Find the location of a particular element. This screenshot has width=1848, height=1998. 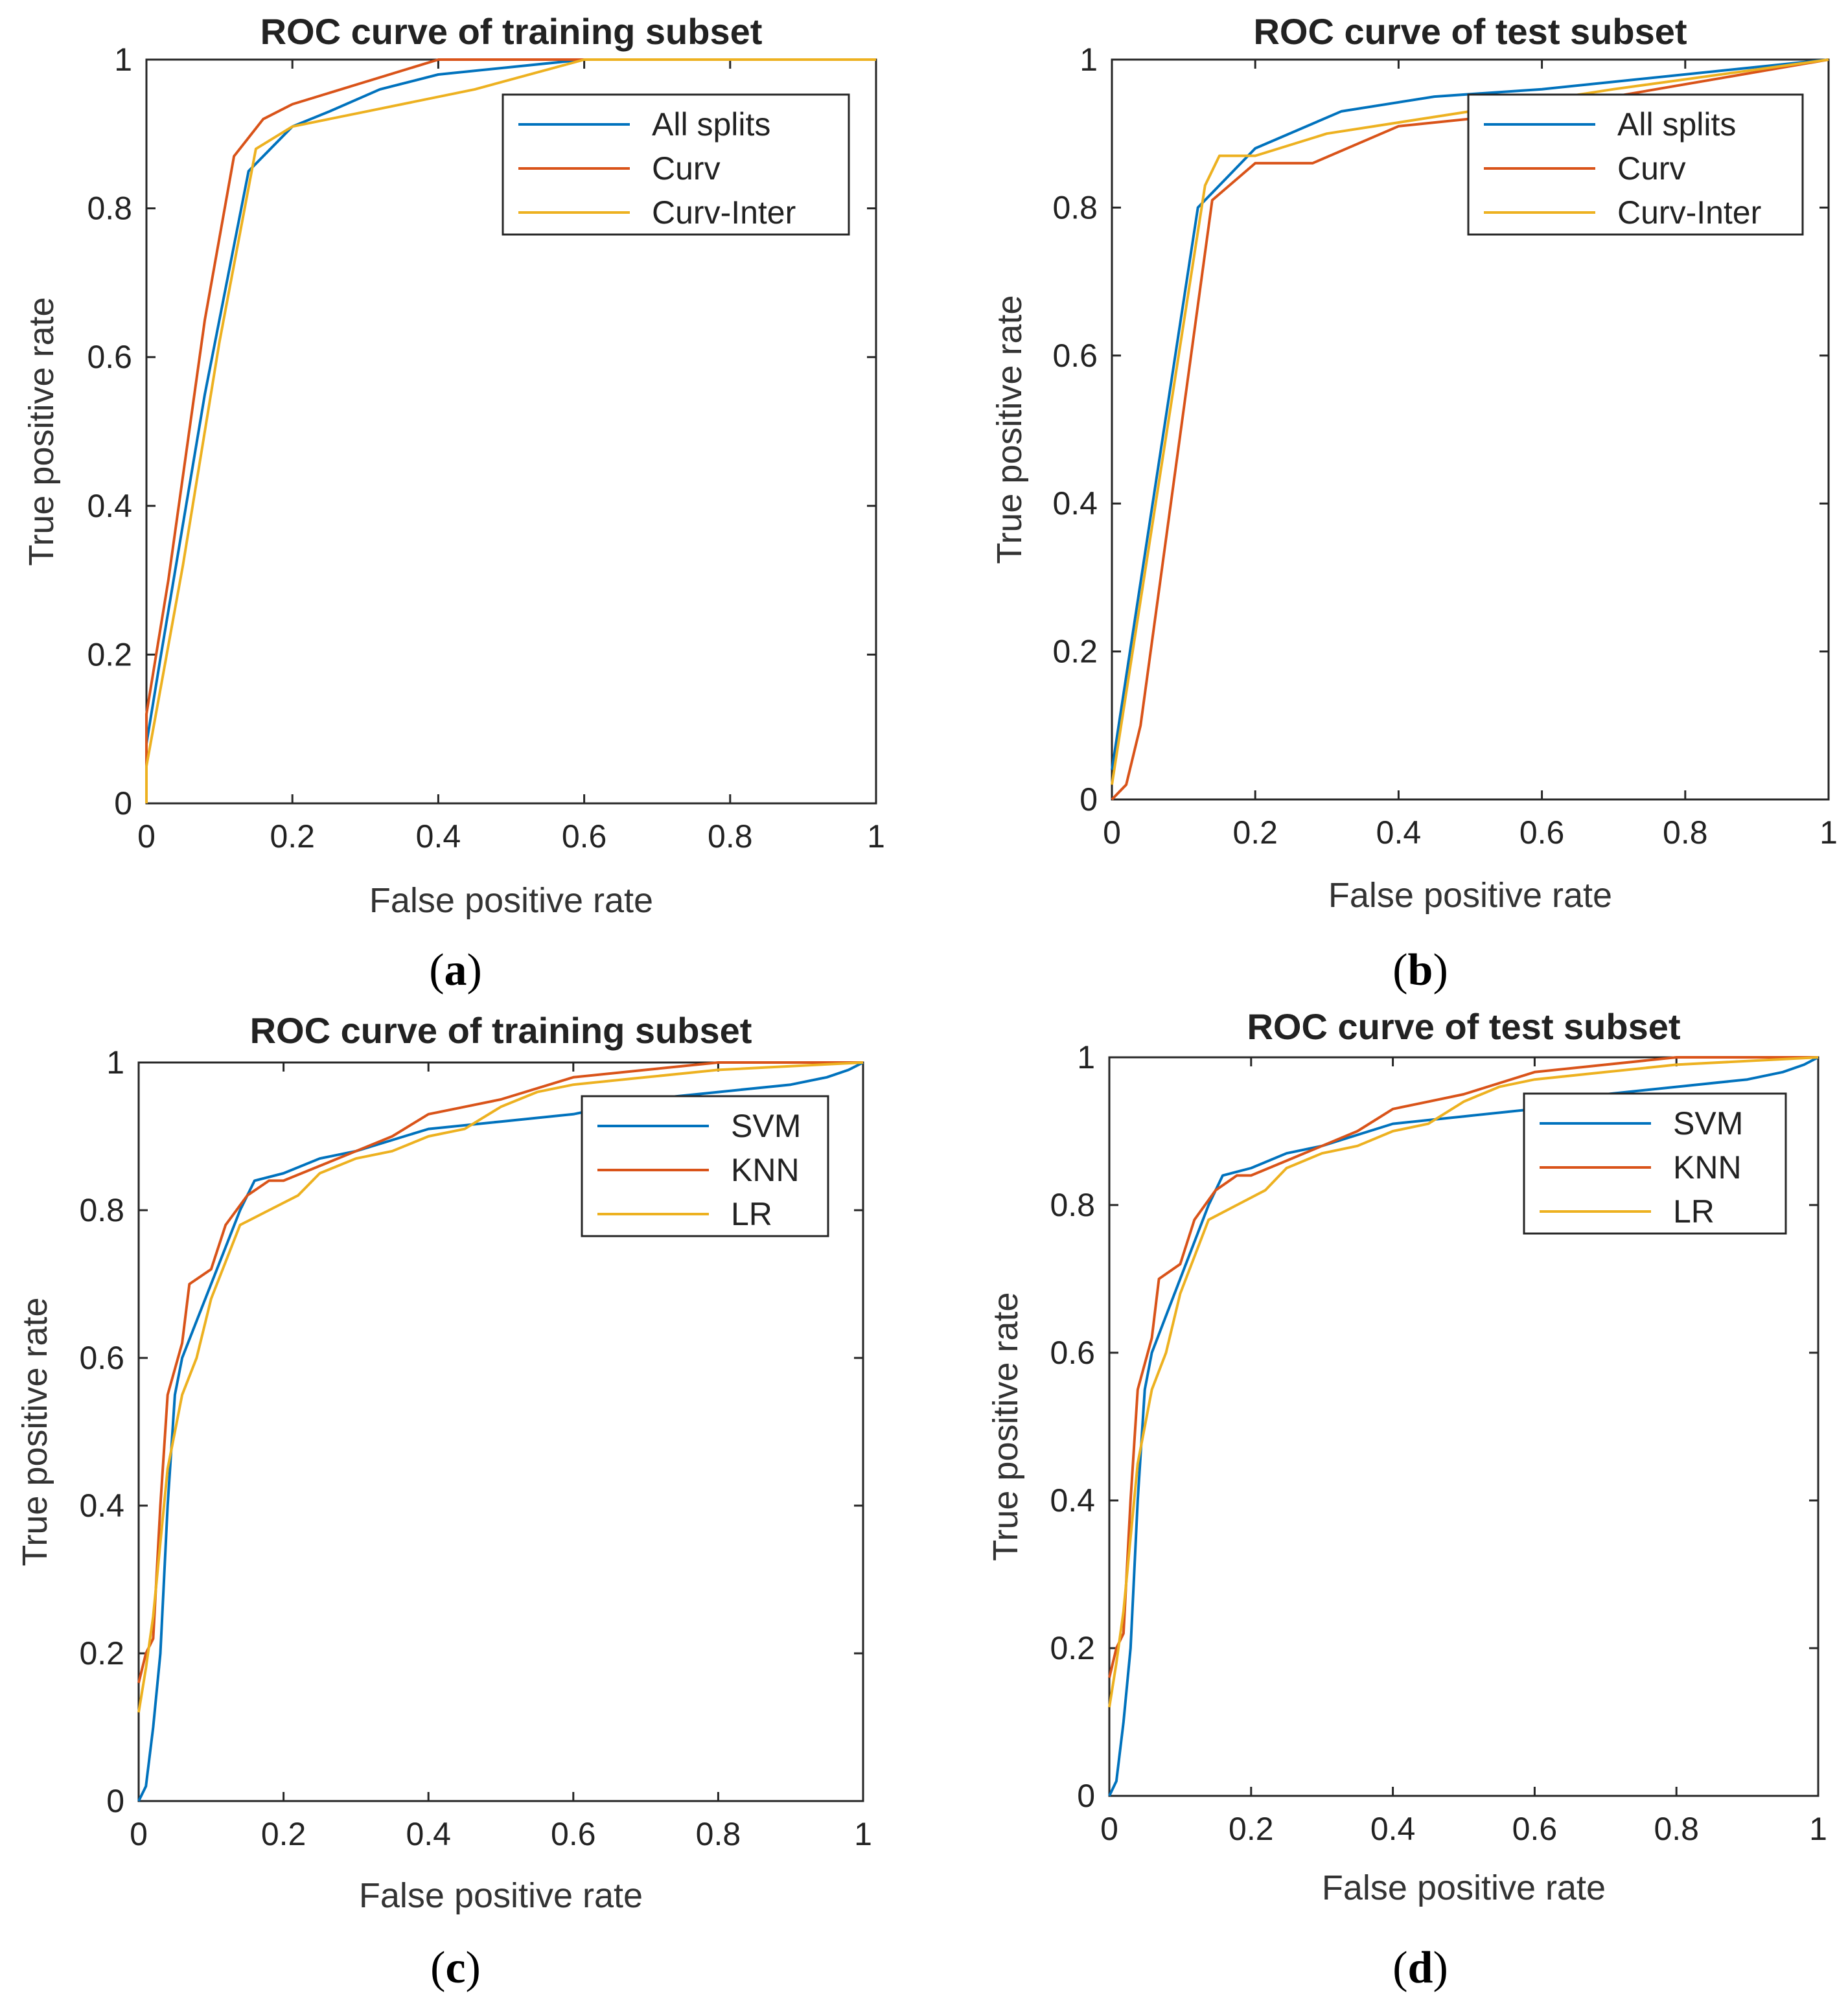

panel-caption: (a) is located at coordinates (456, 970).